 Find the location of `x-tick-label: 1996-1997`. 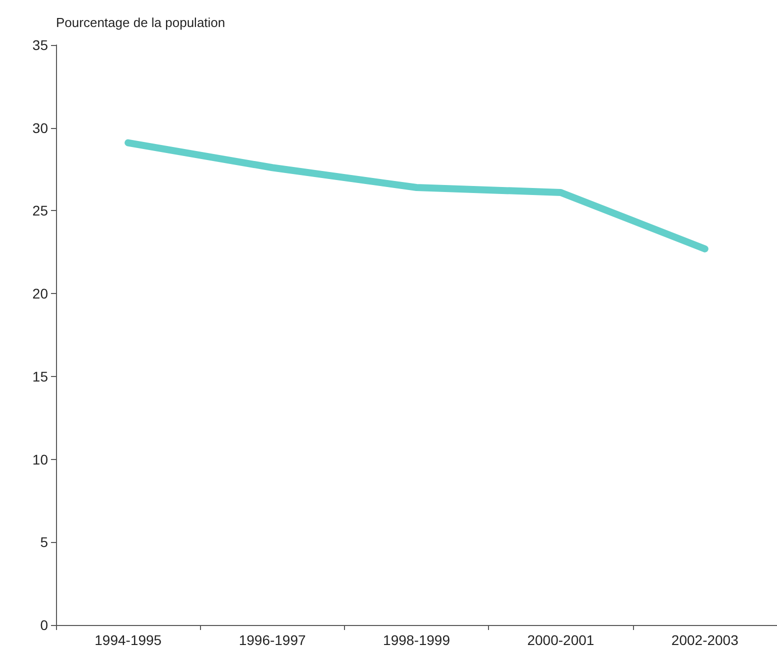

x-tick-label: 1996-1997 is located at coordinates (272, 640).